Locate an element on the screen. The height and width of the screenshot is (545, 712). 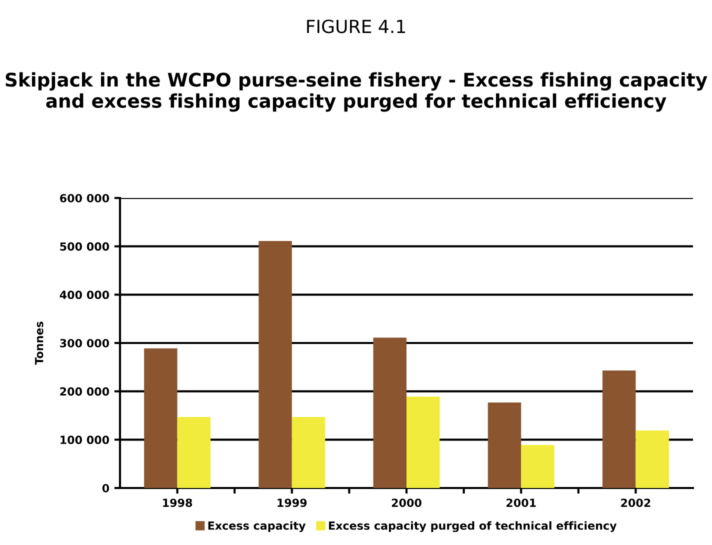
y-tick-label: 100 000 is located at coordinates (85, 440).